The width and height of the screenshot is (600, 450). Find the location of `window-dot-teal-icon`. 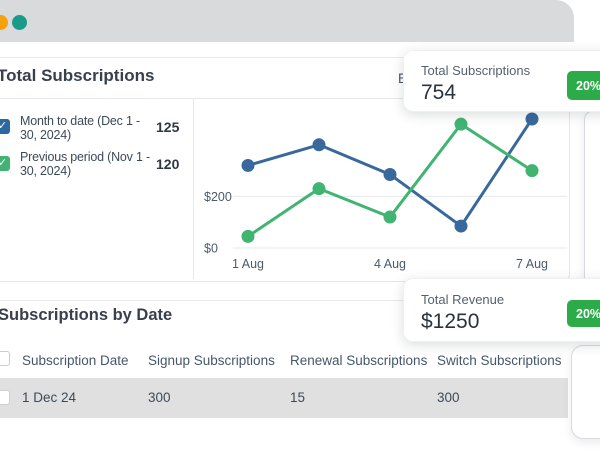

window-dot-teal-icon is located at coordinates (19, 22).